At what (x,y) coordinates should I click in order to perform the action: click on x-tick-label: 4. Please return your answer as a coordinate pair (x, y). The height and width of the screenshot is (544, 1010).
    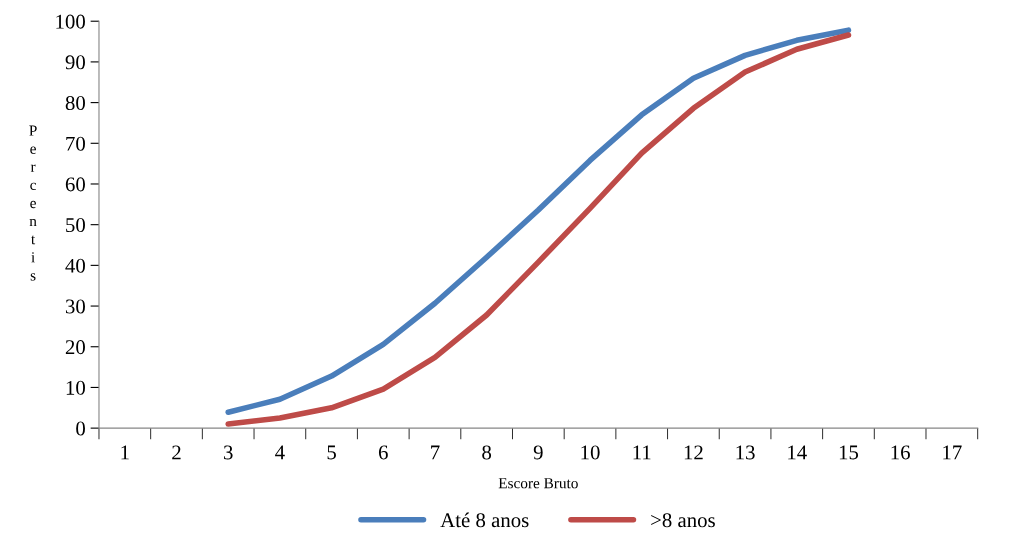
    Looking at the image, I should click on (280, 452).